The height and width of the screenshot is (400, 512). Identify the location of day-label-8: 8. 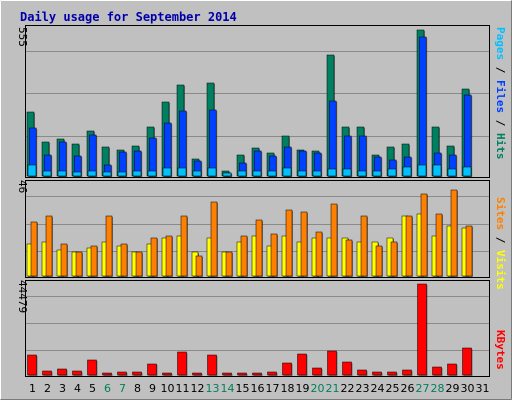
(137, 388).